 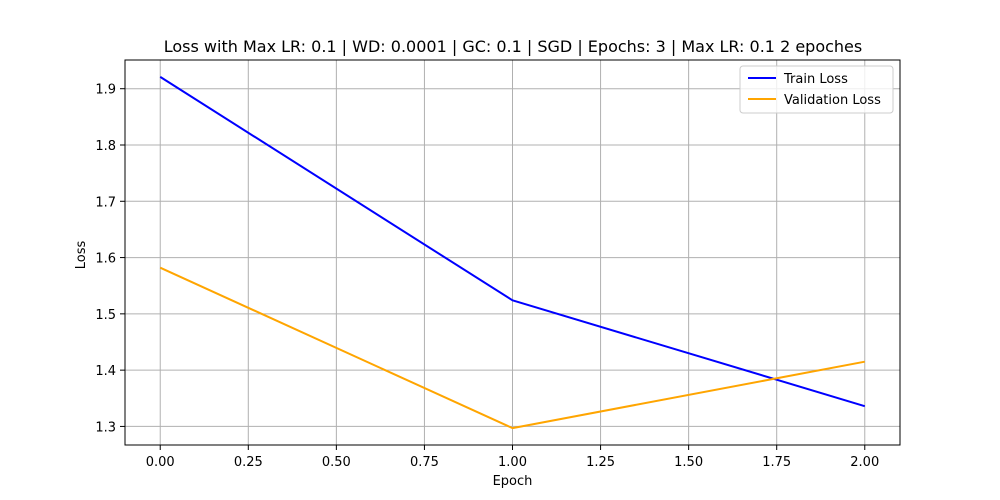 What do you see at coordinates (105, 427) in the screenshot?
I see `y-tick-label: 1.3` at bounding box center [105, 427].